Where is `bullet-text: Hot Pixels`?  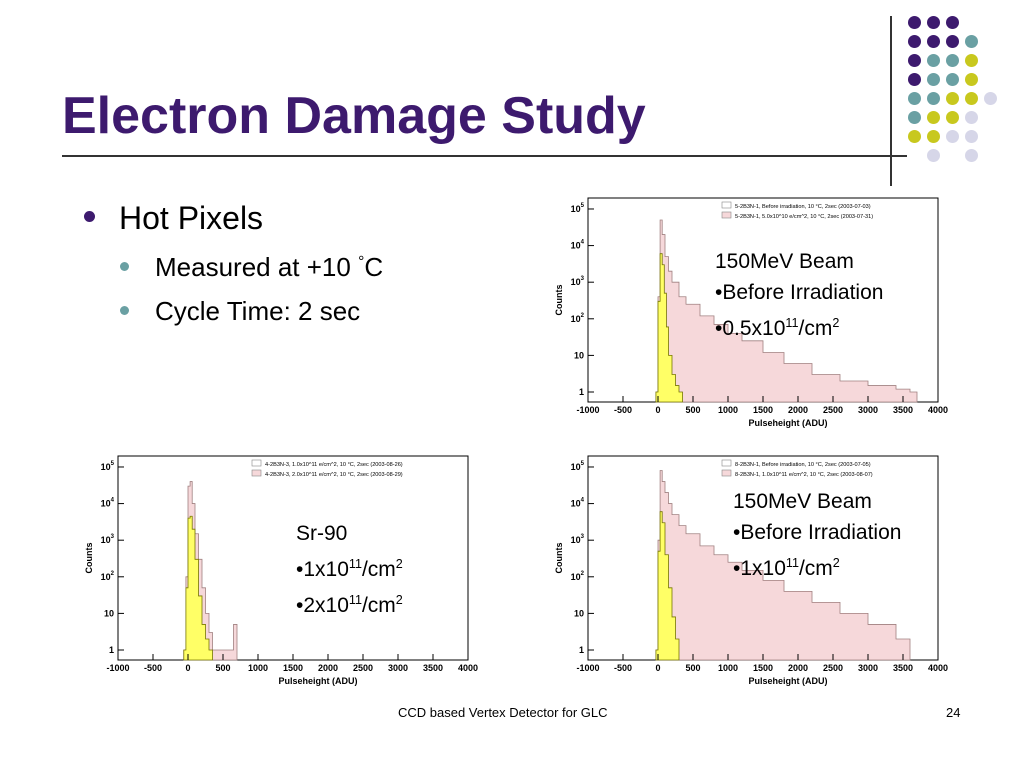
bullet-text: Hot Pixels is located at coordinates (191, 218).